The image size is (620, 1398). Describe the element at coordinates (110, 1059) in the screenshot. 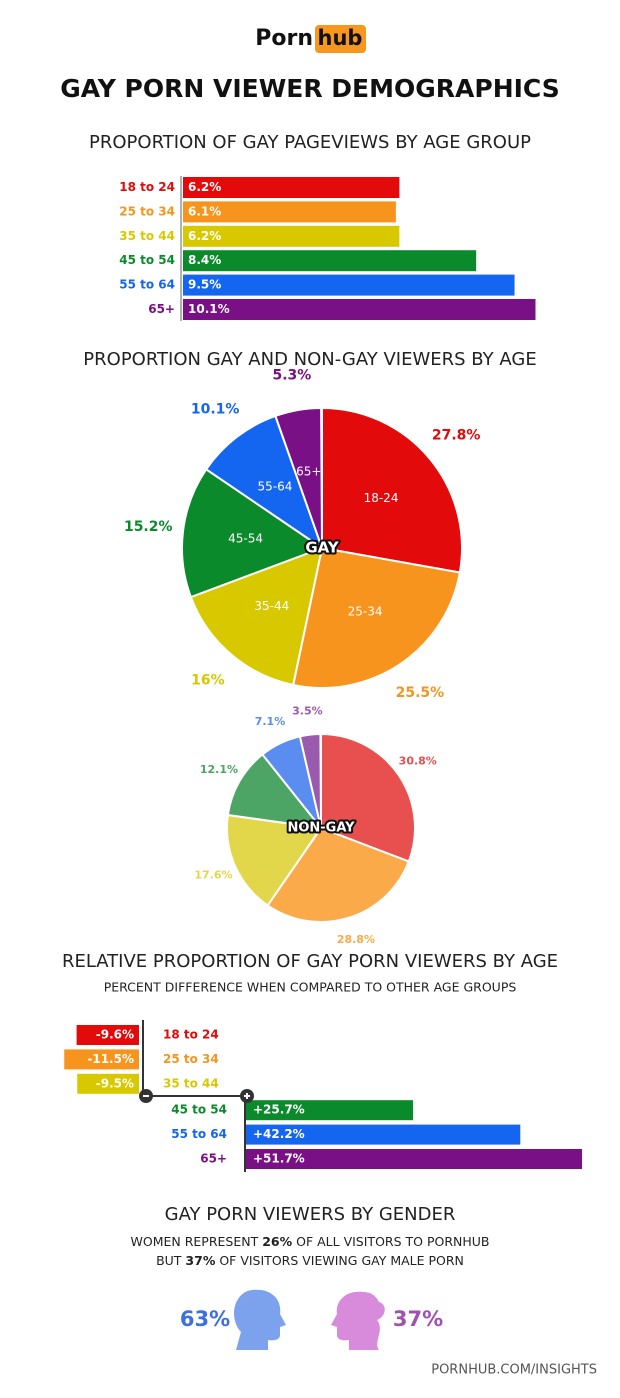

I see `value-label: -11.5%` at that location.